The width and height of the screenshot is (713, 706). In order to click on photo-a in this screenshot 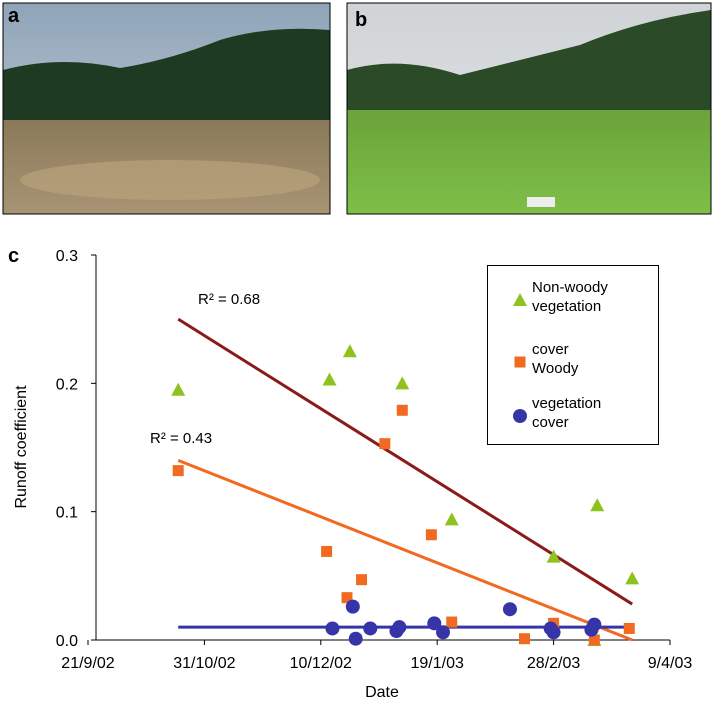, I will do `click(166, 108)`.